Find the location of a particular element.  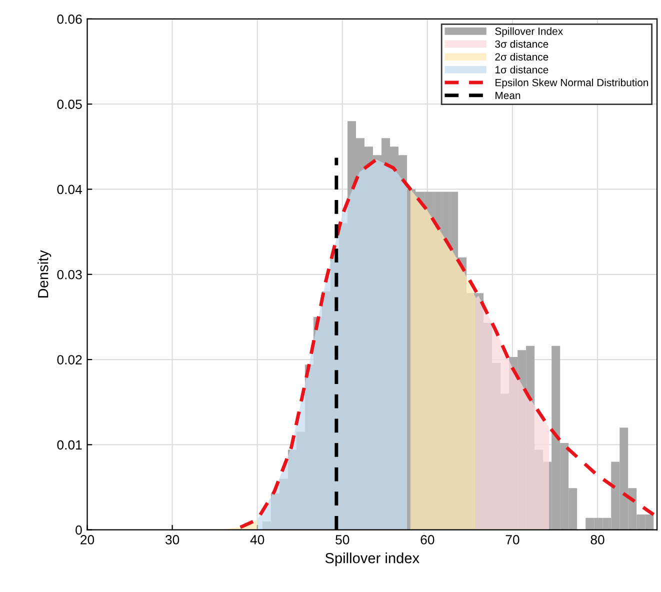

legend-label: Epsilon Skew Normal Distribution is located at coordinates (572, 83).